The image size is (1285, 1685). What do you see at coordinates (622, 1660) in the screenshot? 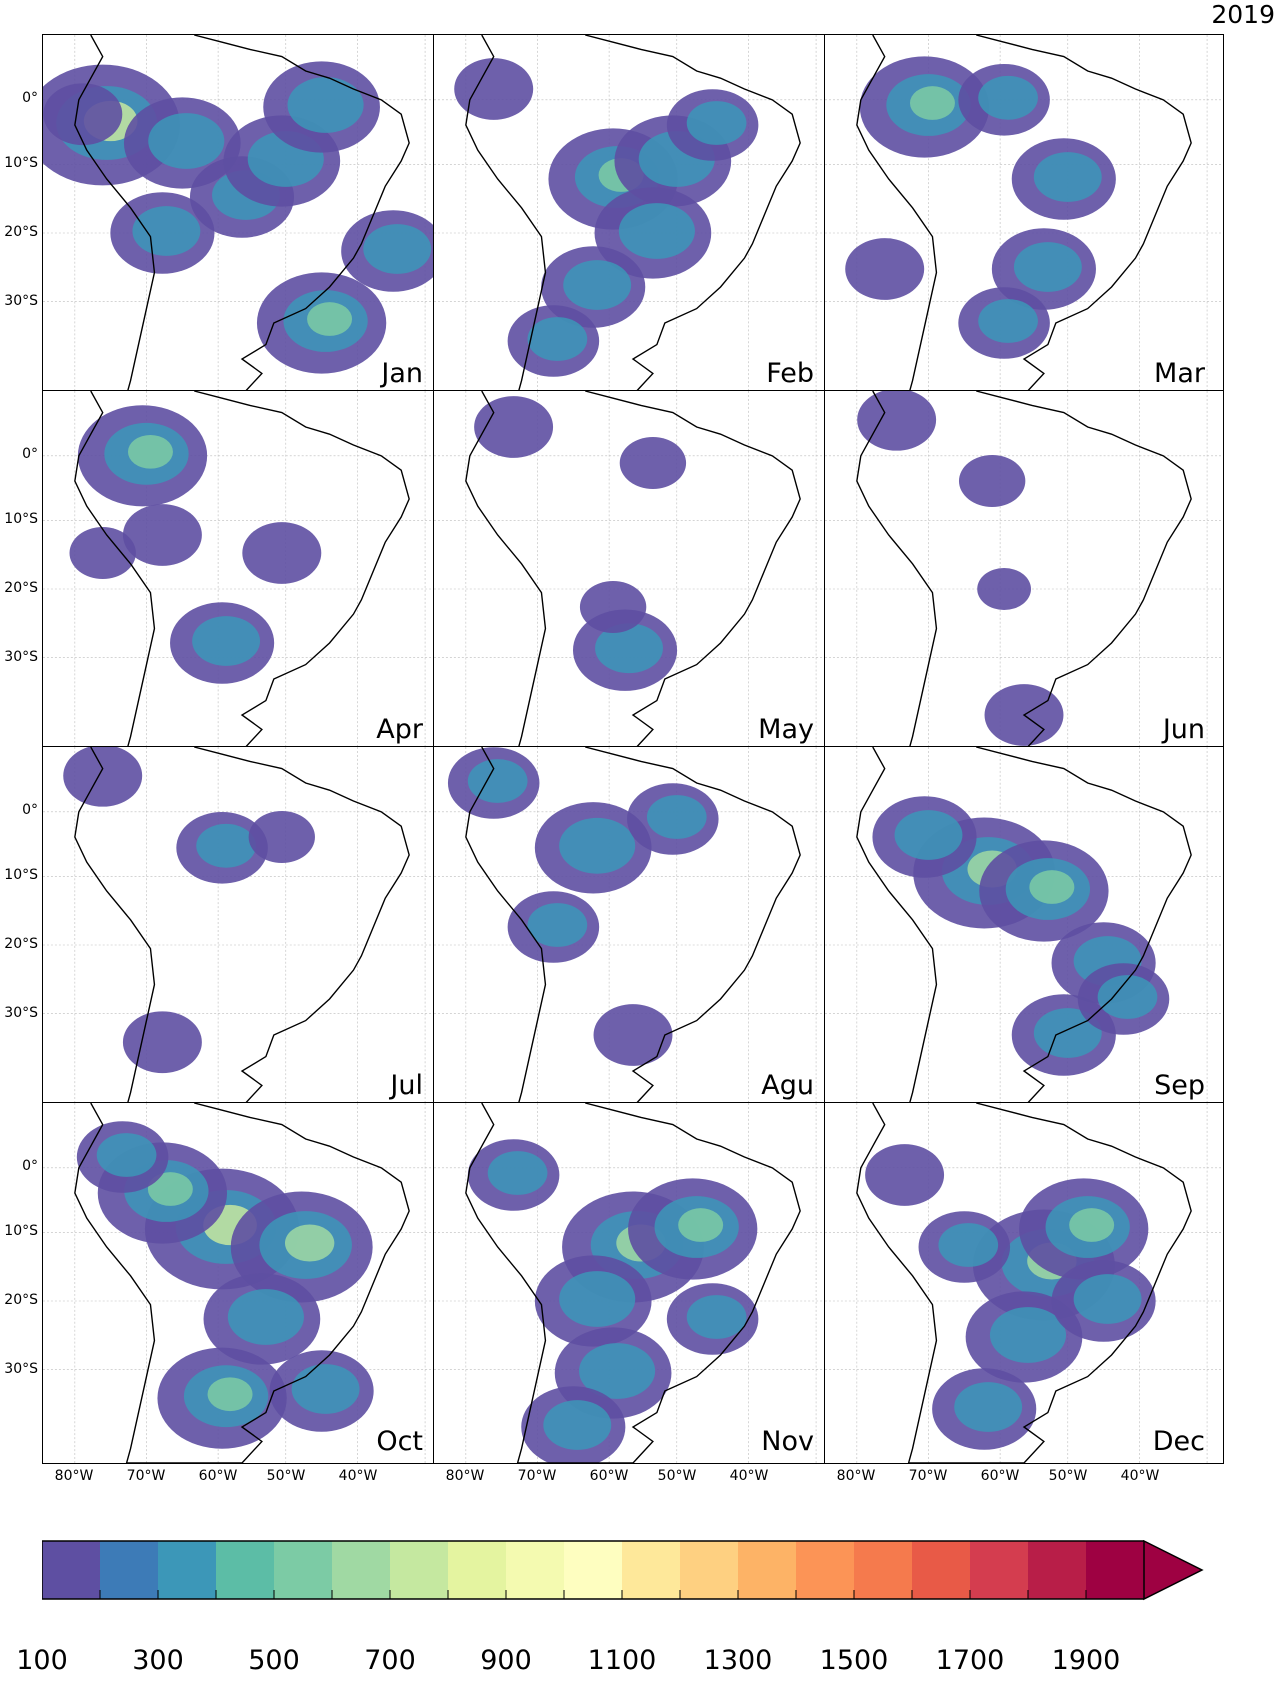
I see `colorbar-tick-label: 1100` at bounding box center [622, 1660].